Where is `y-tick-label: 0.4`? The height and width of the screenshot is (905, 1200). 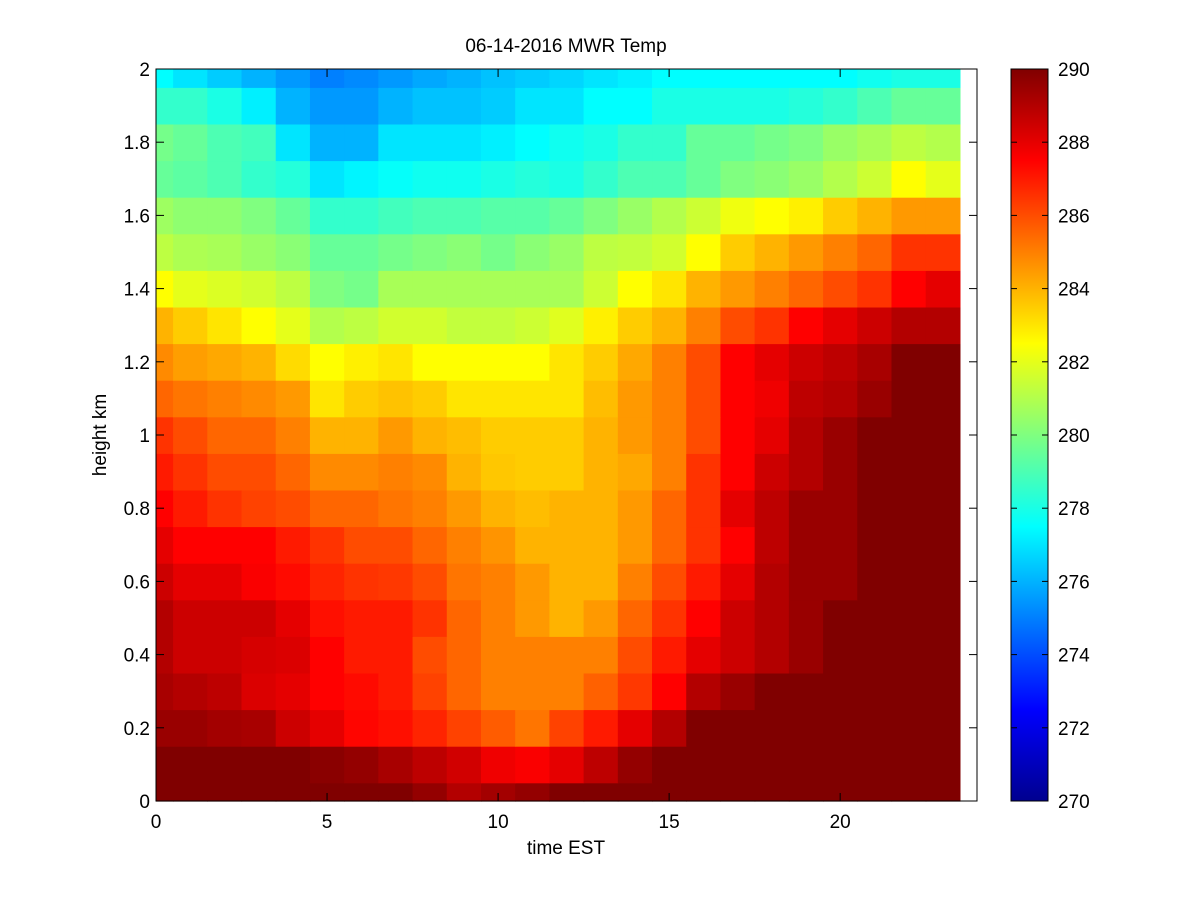
y-tick-label: 0.4 is located at coordinates (137, 656).